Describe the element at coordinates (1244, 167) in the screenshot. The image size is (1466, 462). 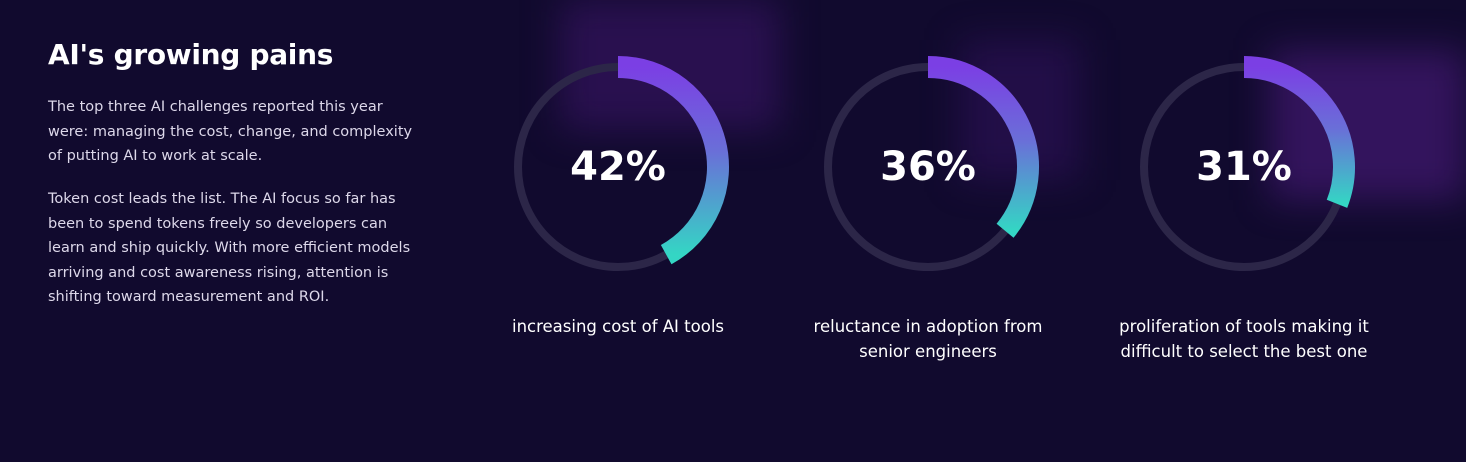
I see `value-label: 31%` at that location.